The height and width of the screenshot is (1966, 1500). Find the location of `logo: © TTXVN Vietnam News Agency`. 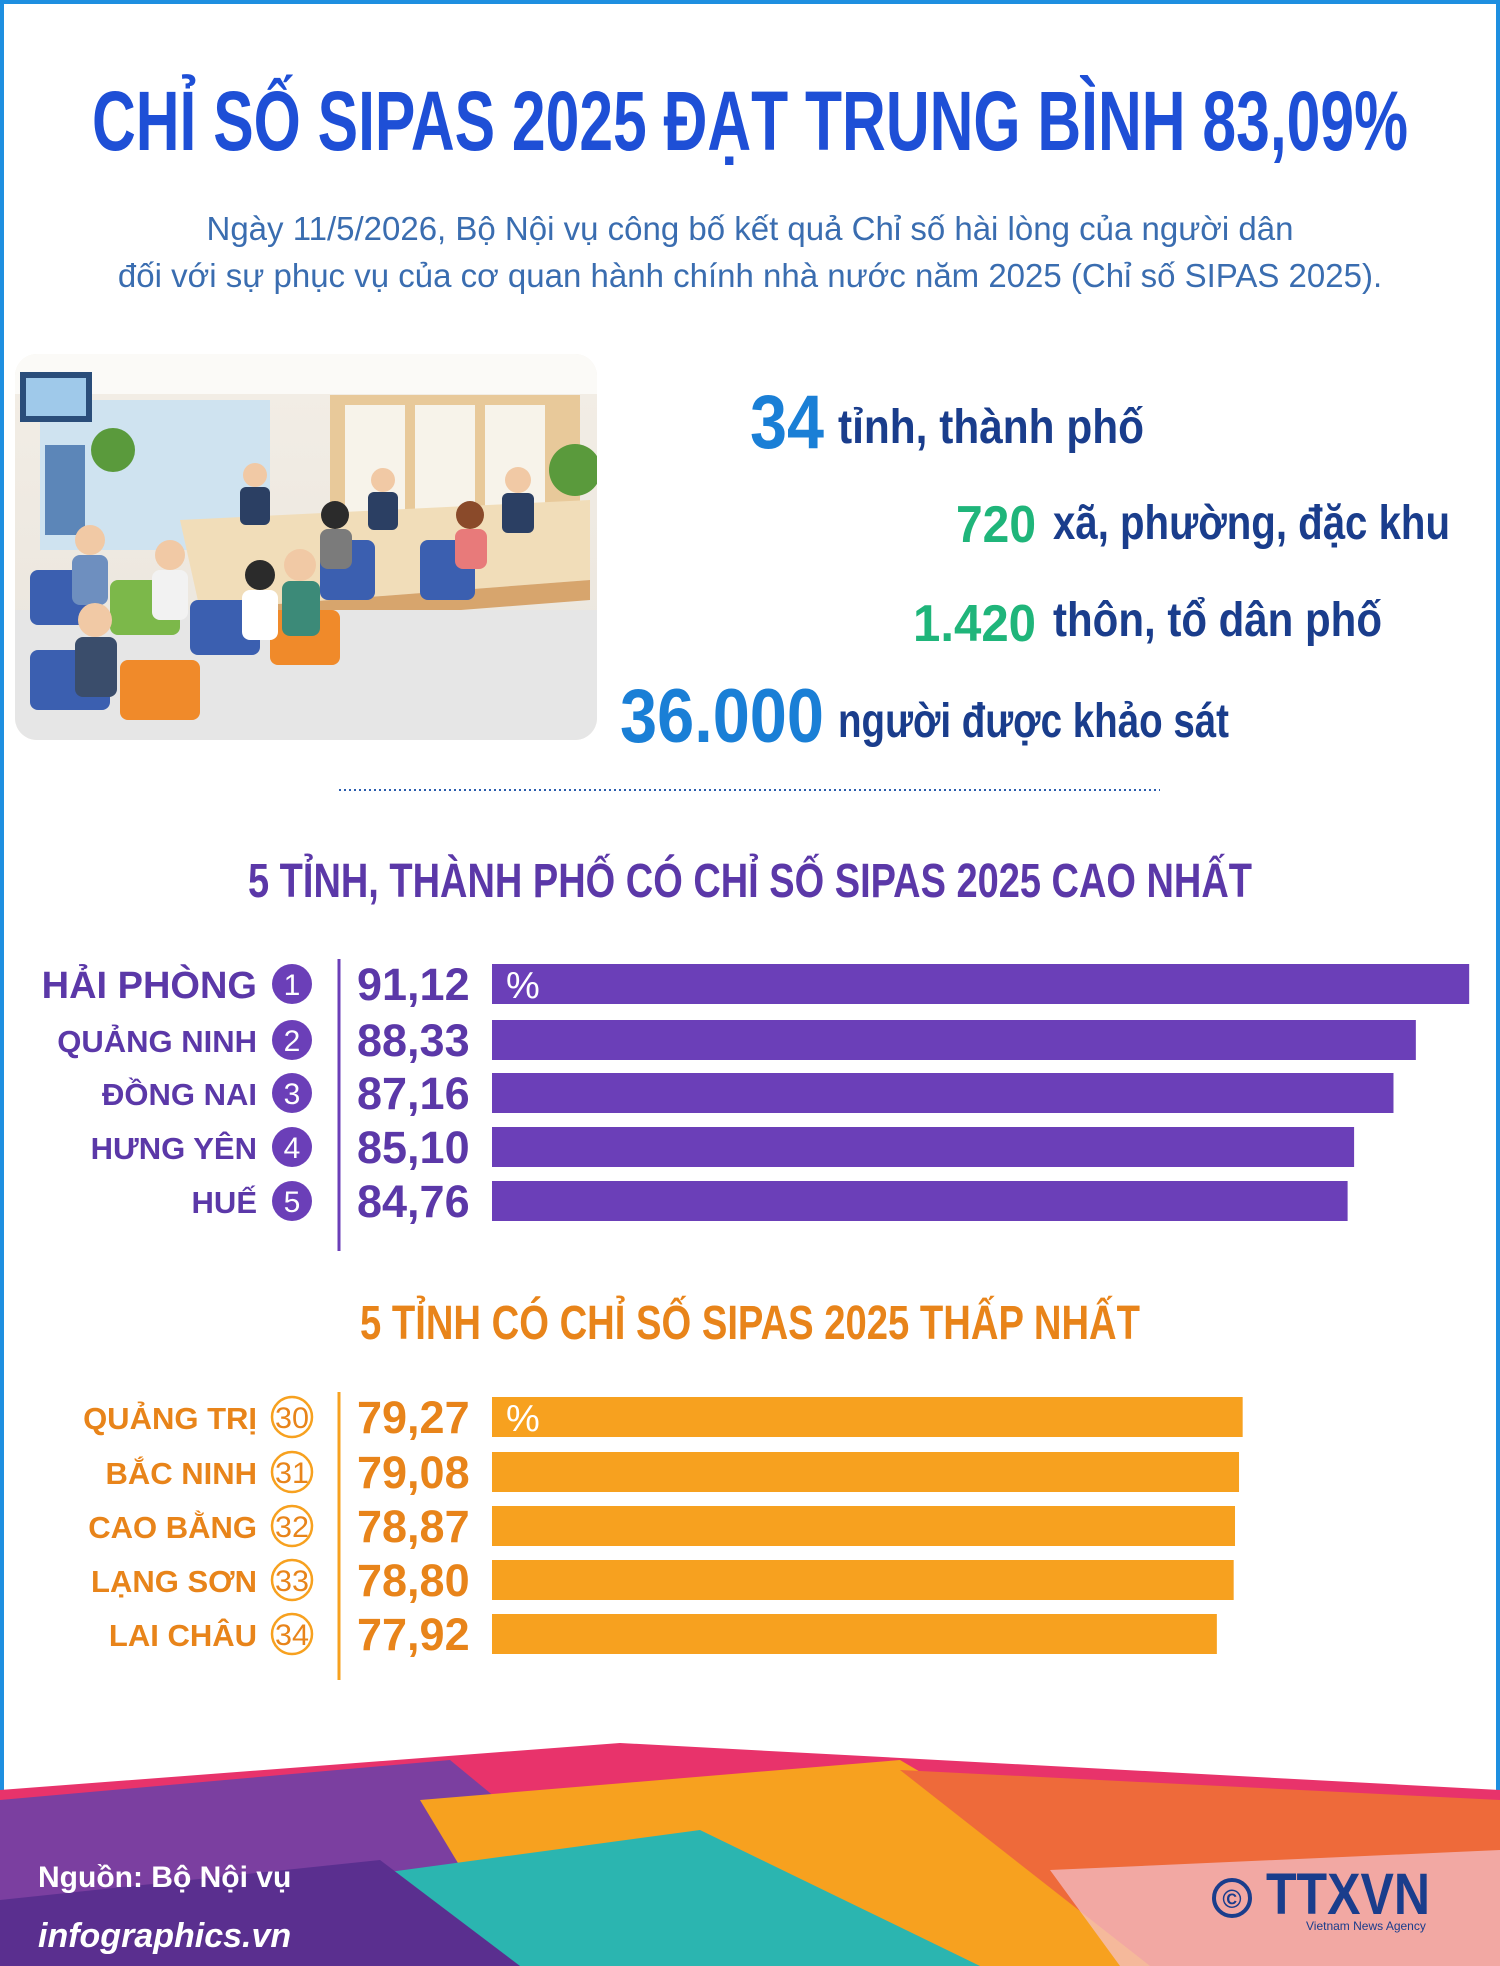

logo: © TTXVN Vietnam News Agency is located at coordinates (1321, 1897).